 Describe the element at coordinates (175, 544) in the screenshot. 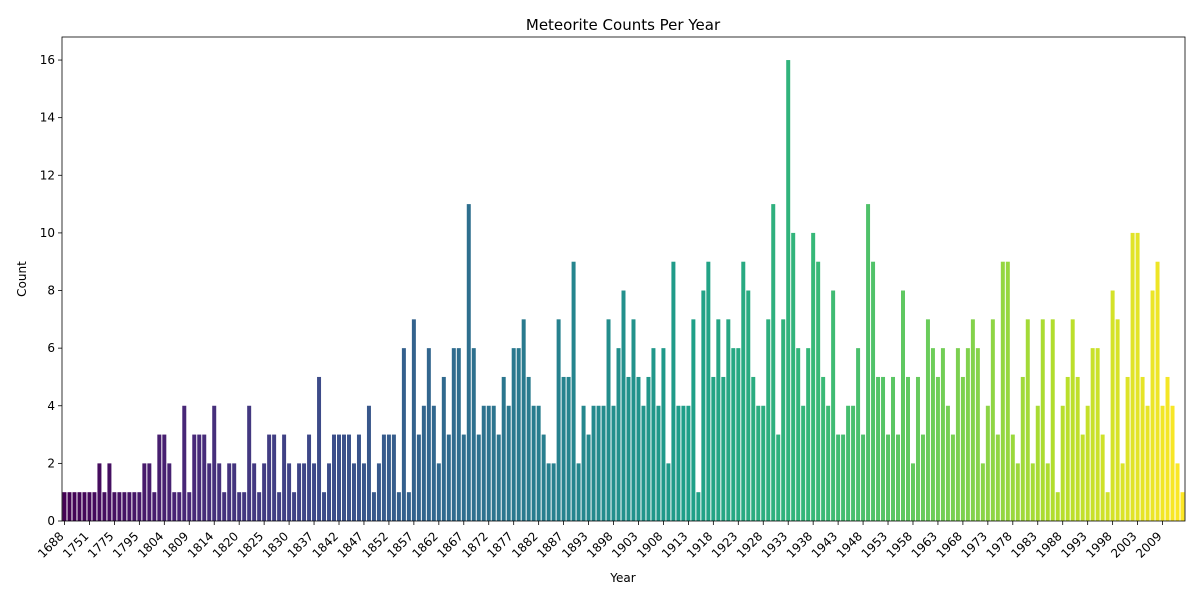

I see `x-tick-label: 1809` at that location.